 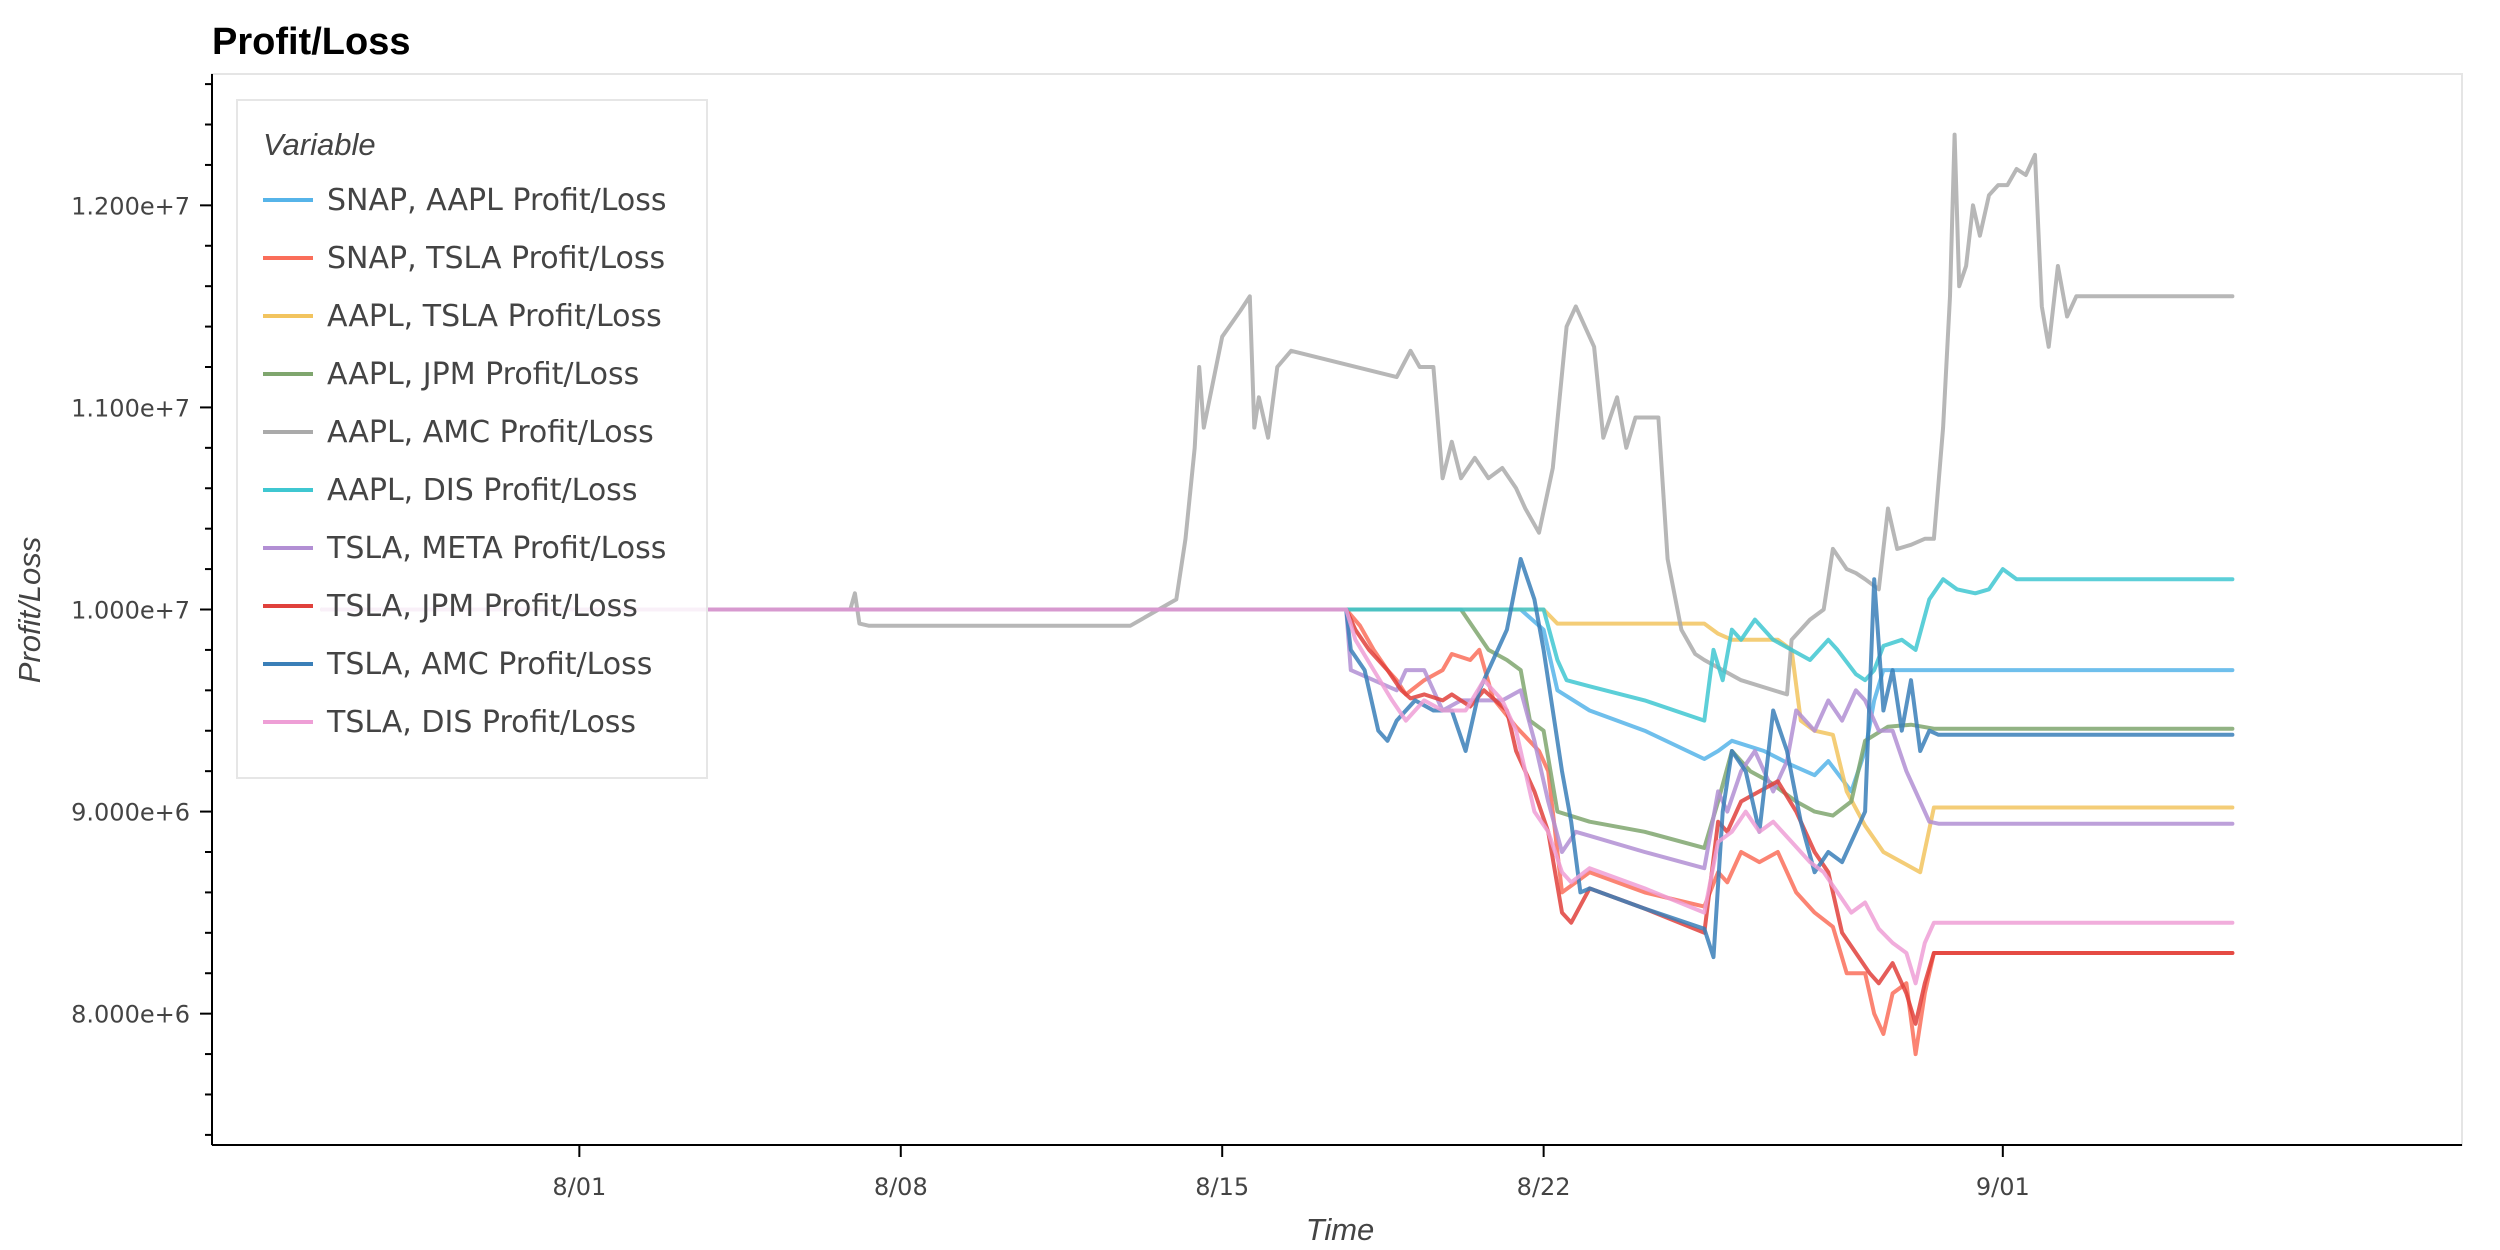 I want to click on legend-label: SNAP, AAPL Profit/Loss, so click(x=497, y=200).